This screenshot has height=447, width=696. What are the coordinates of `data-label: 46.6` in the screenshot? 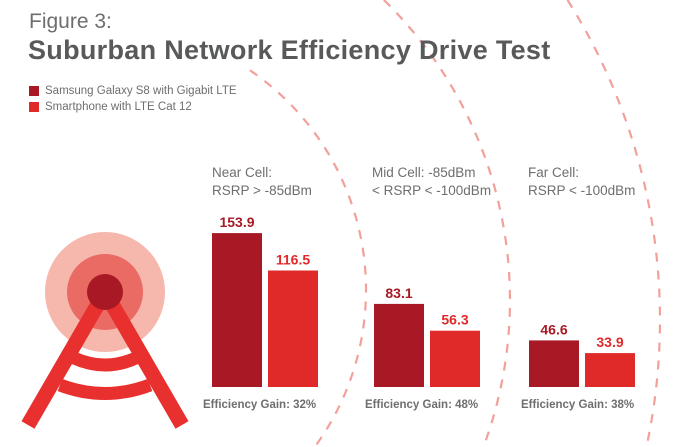 It's located at (553, 329).